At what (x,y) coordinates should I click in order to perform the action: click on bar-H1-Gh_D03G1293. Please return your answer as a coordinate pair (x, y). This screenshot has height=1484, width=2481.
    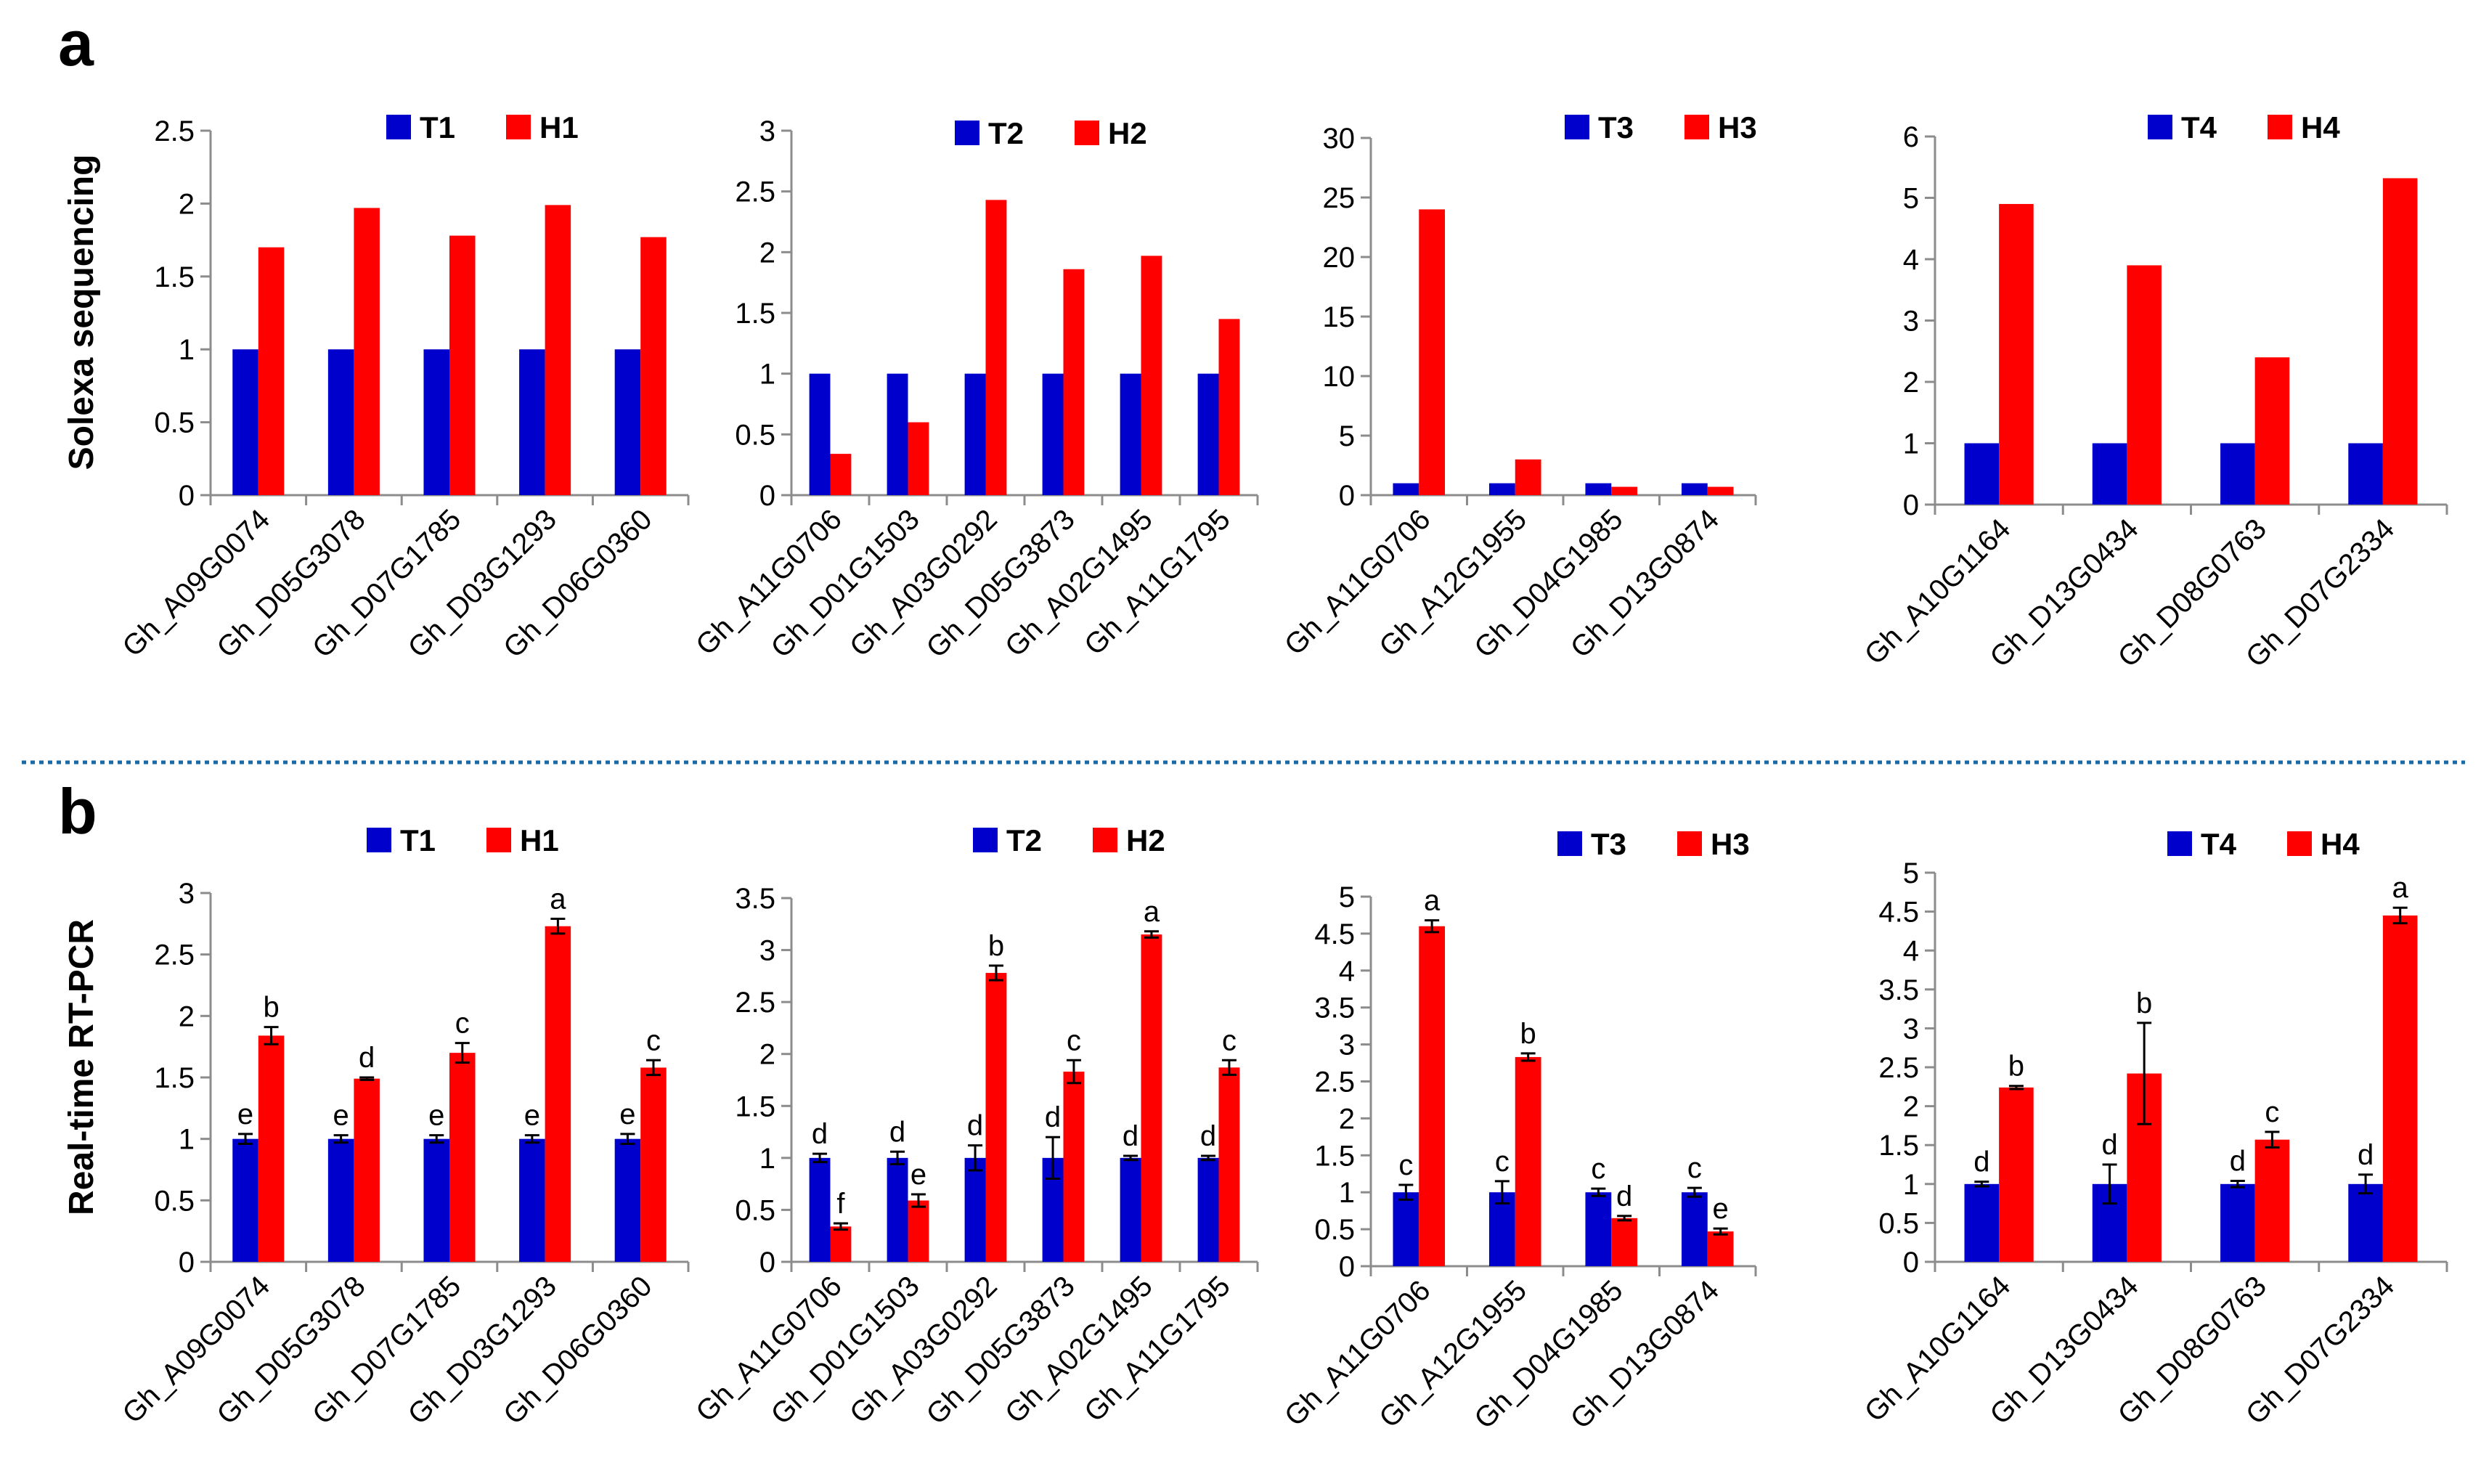
    Looking at the image, I should click on (558, 1094).